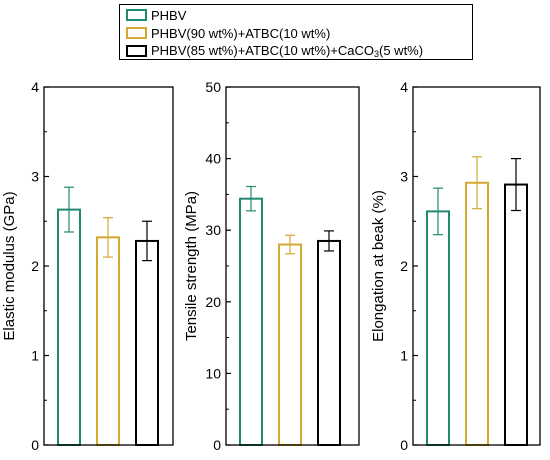 Image resolution: width=550 pixels, height=460 pixels. Describe the element at coordinates (287, 51) in the screenshot. I see `legend-label-caco3: PHBV(85 wt%)+ATBC(10 wt%)+CaCO3(5 wt%)` at that location.